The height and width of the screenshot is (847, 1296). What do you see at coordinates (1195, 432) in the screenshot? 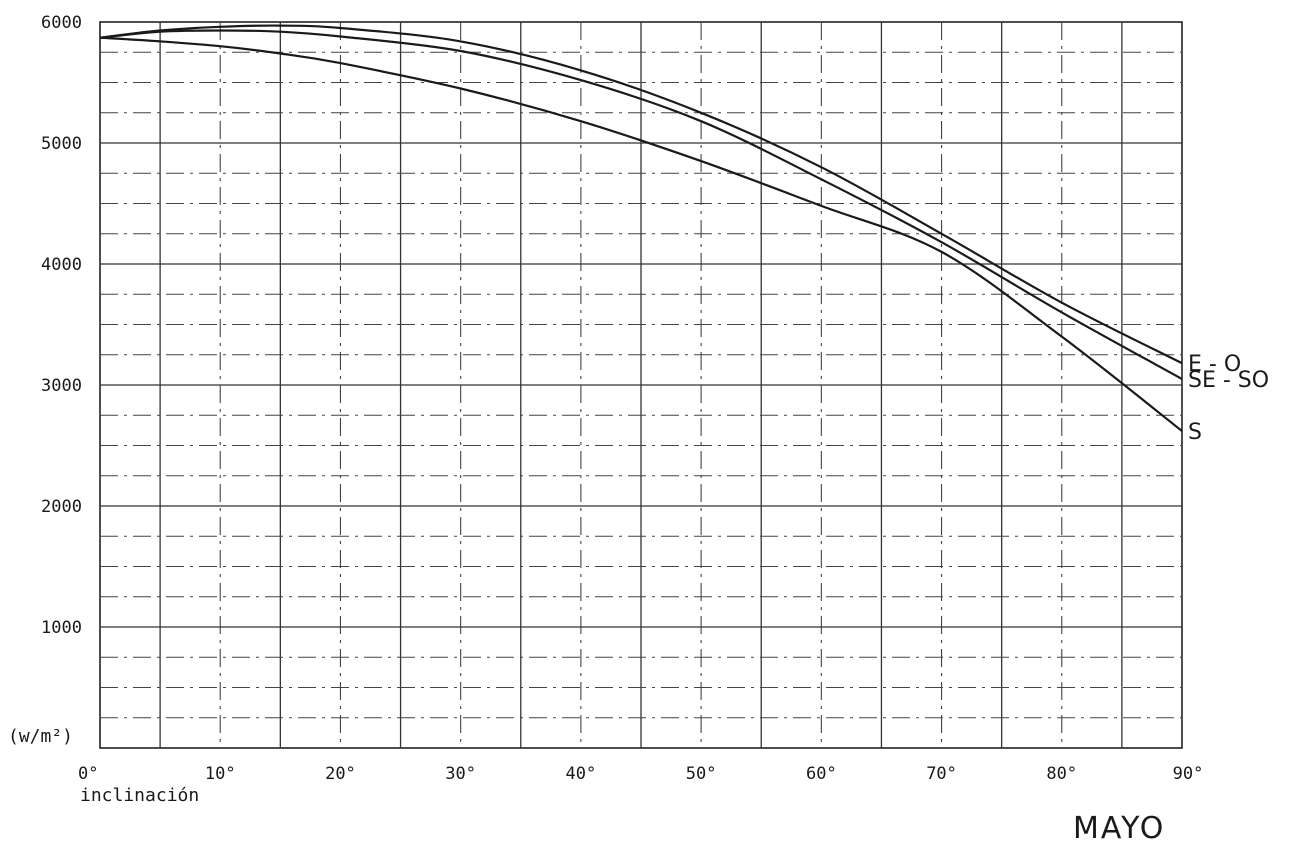
I see `series-label-s: S` at bounding box center [1195, 432].